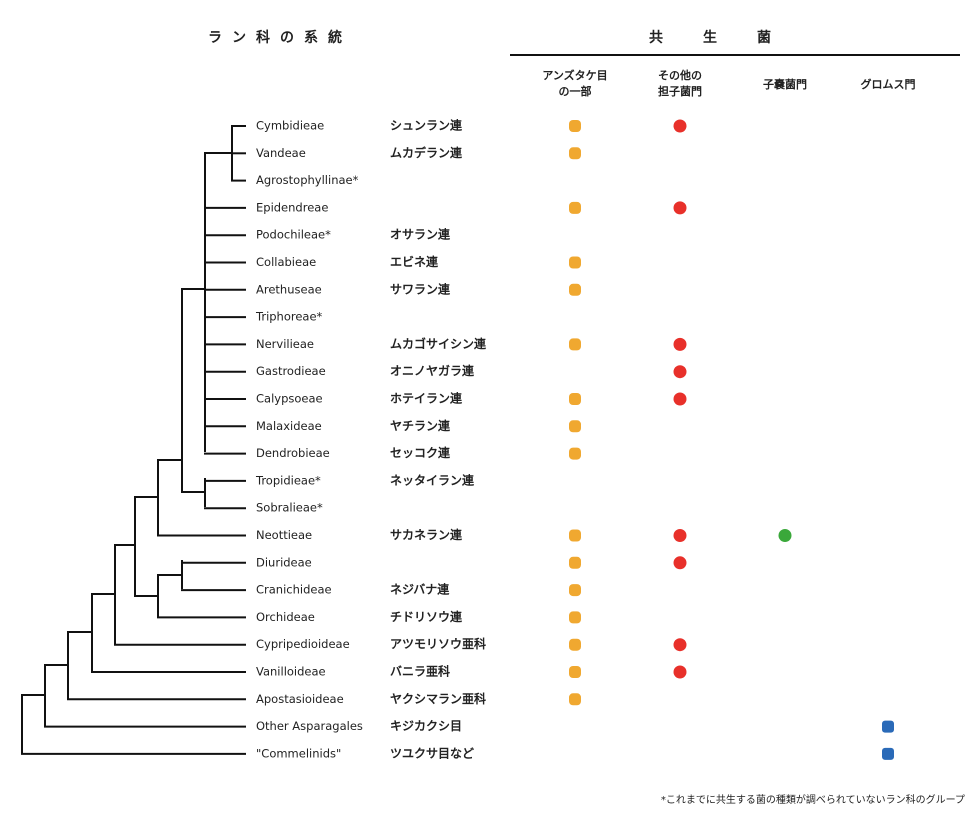  Describe the element at coordinates (730, 37) in the screenshot. I see `fungi-header: 共生菌` at that location.